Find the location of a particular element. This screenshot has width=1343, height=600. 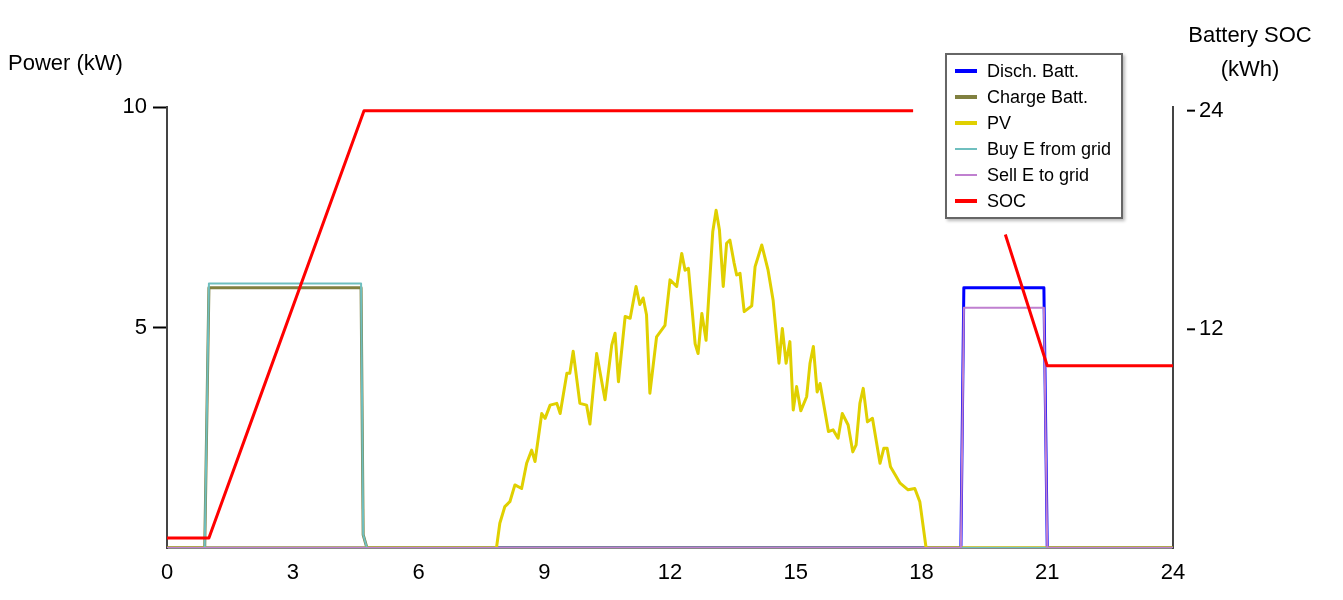

legend-label: Buy E from grid is located at coordinates (1048, 149).